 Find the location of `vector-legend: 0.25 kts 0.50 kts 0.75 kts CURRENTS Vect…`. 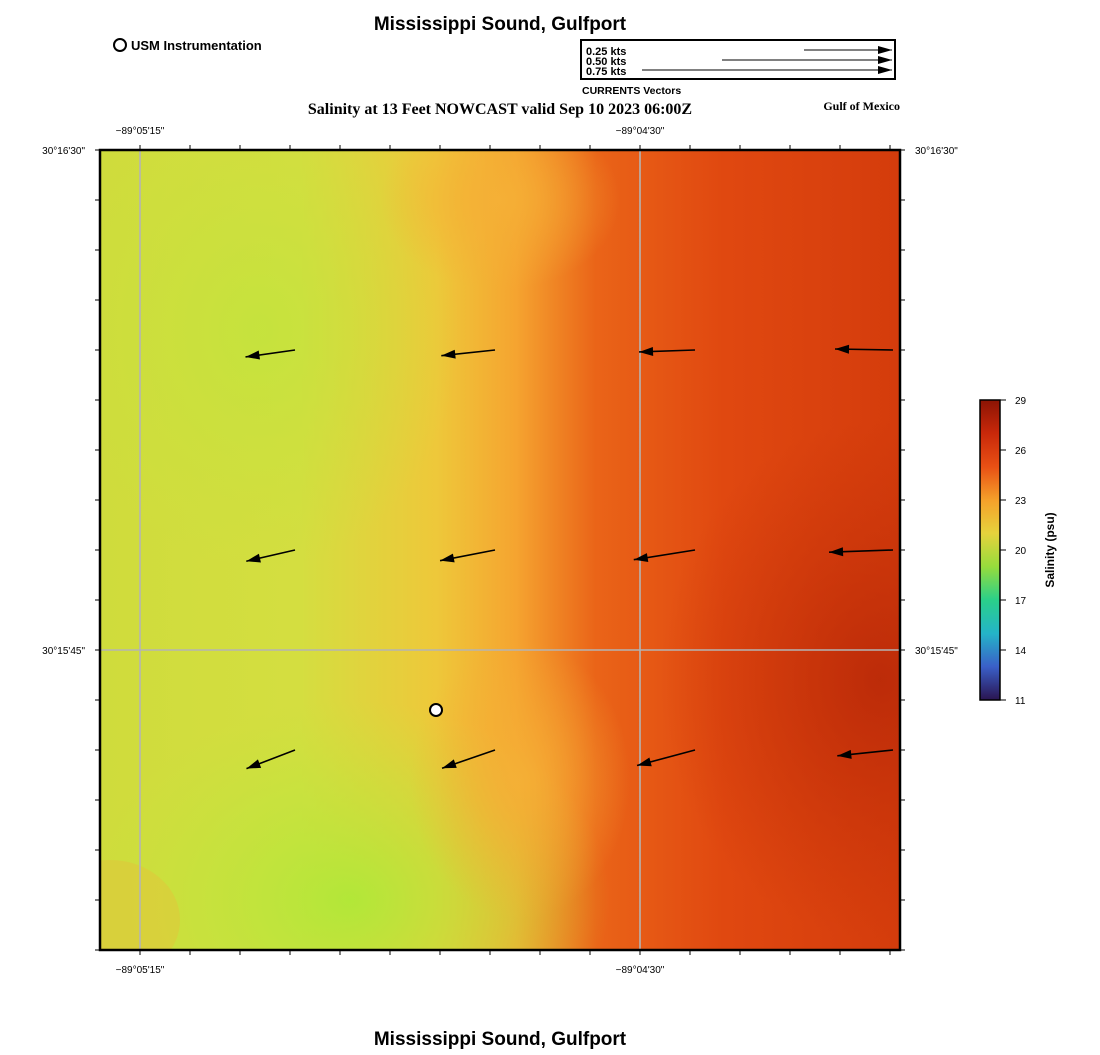

vector-legend: 0.25 kts 0.50 kts 0.75 kts CURRENTS Vect… is located at coordinates (738, 68).